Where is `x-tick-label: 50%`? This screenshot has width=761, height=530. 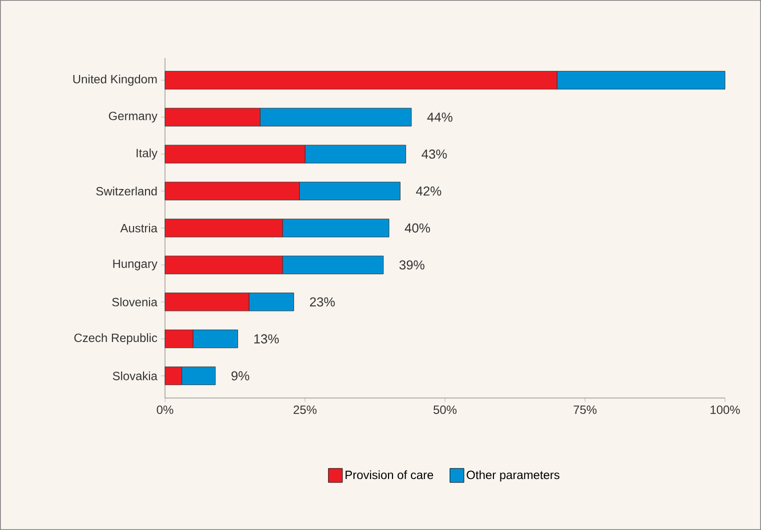 x-tick-label: 50% is located at coordinates (445, 410).